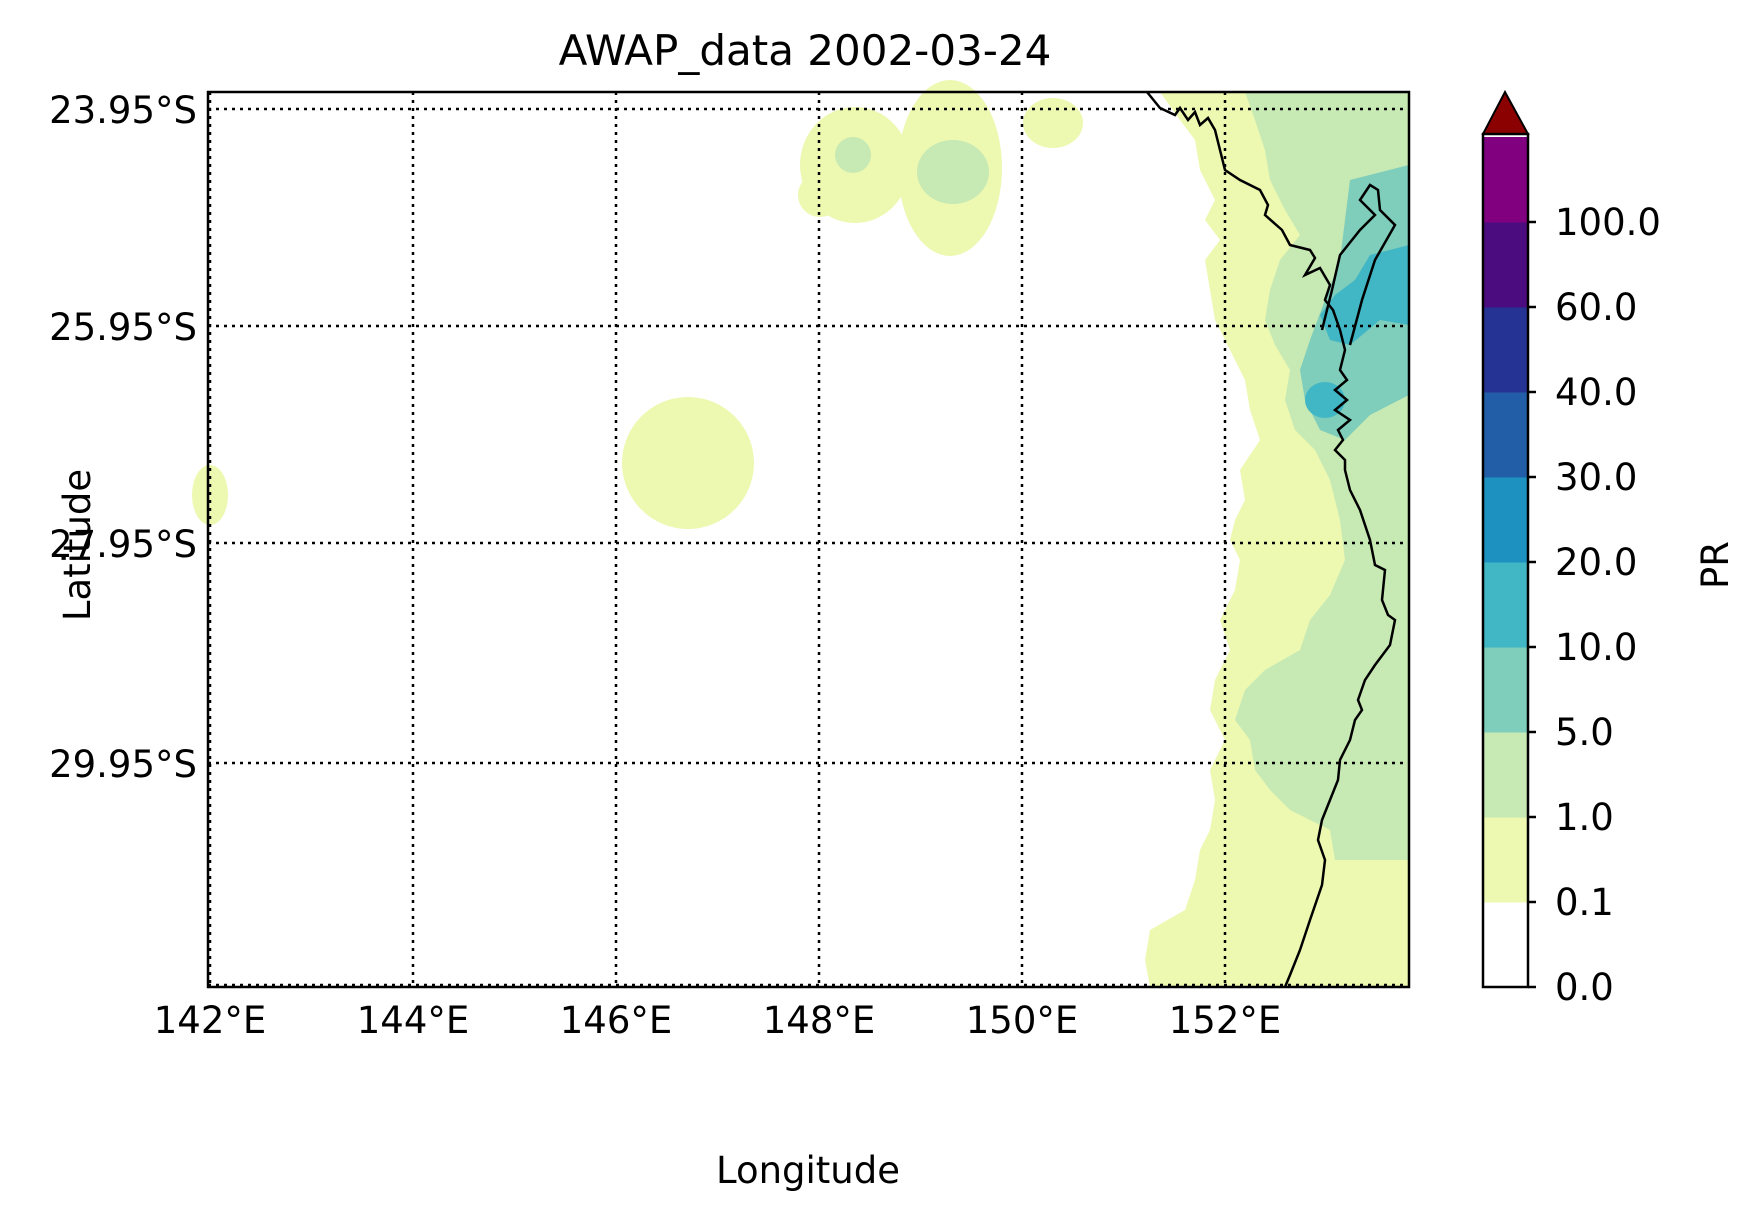 Image resolution: width=1754 pixels, height=1216 pixels. Describe the element at coordinates (953, 172) in the screenshot. I see `precip-patch-north-2b` at that location.